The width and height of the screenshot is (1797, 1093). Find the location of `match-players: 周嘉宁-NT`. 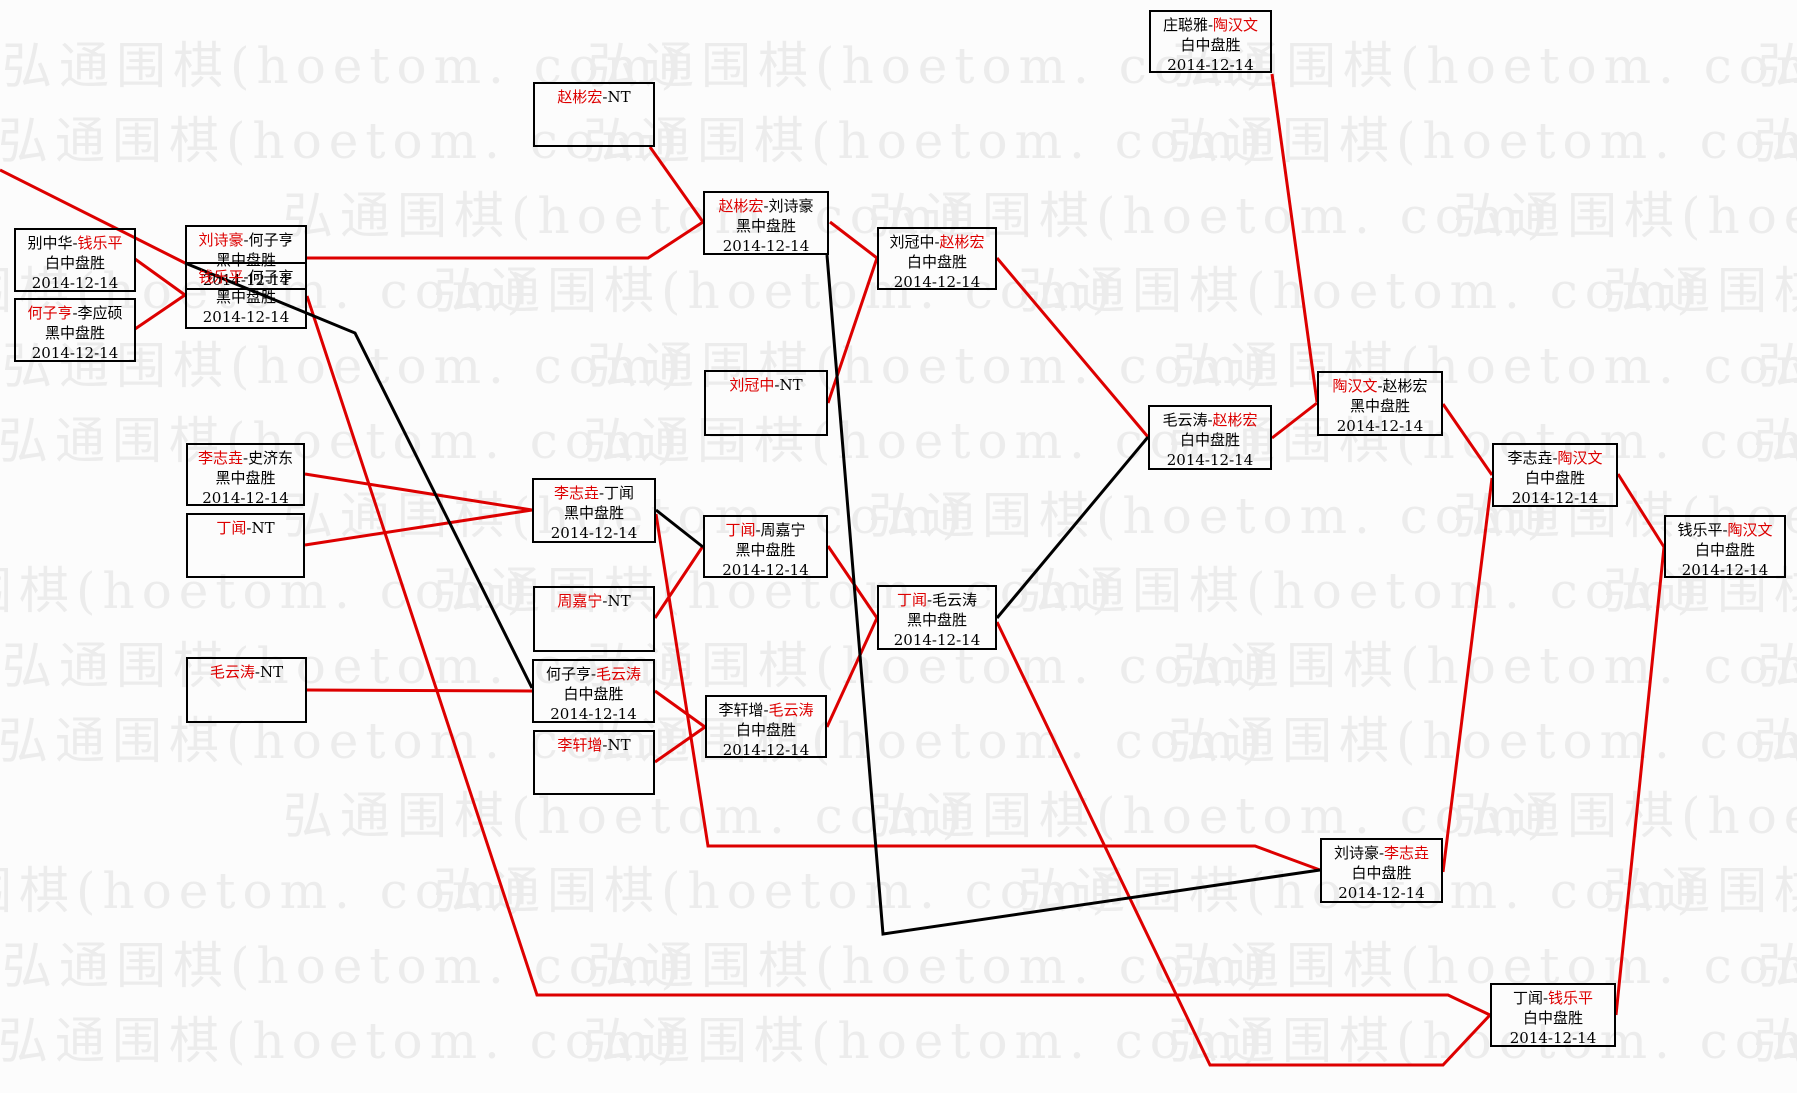

match-players: 周嘉宁-NT is located at coordinates (594, 601).